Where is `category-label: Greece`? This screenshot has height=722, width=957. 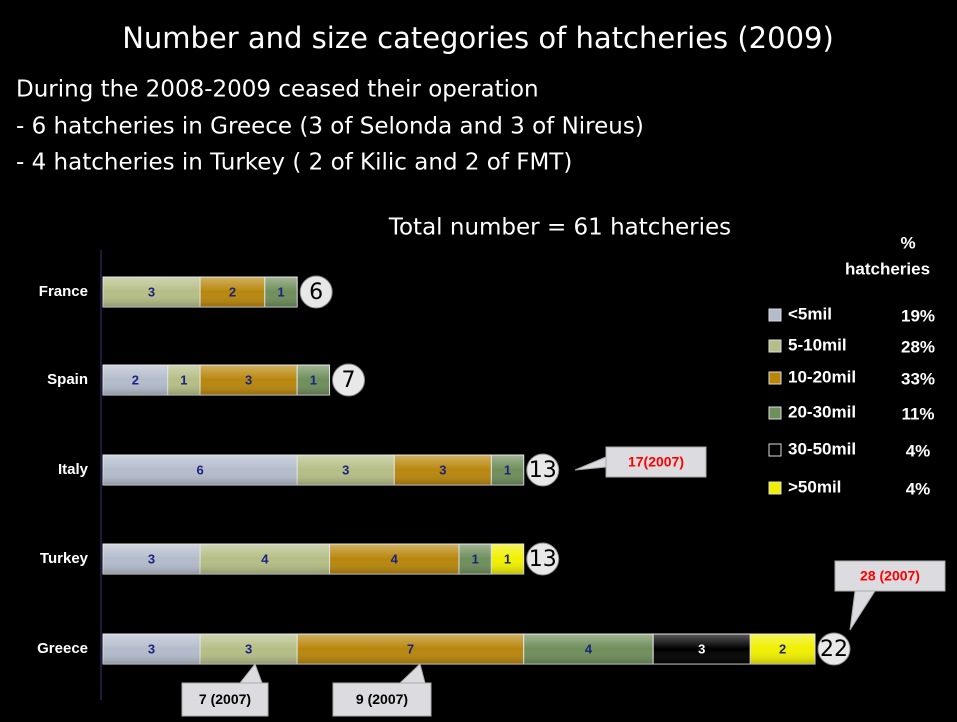
category-label: Greece is located at coordinates (62, 648).